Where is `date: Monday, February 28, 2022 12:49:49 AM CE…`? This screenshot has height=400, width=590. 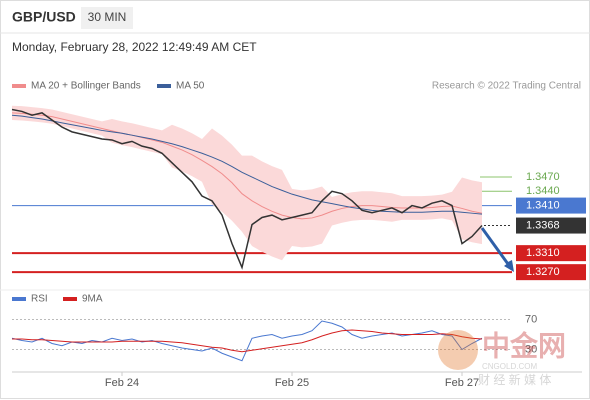
date: Monday, February 28, 2022 12:49:49 AM CE… is located at coordinates (134, 47).